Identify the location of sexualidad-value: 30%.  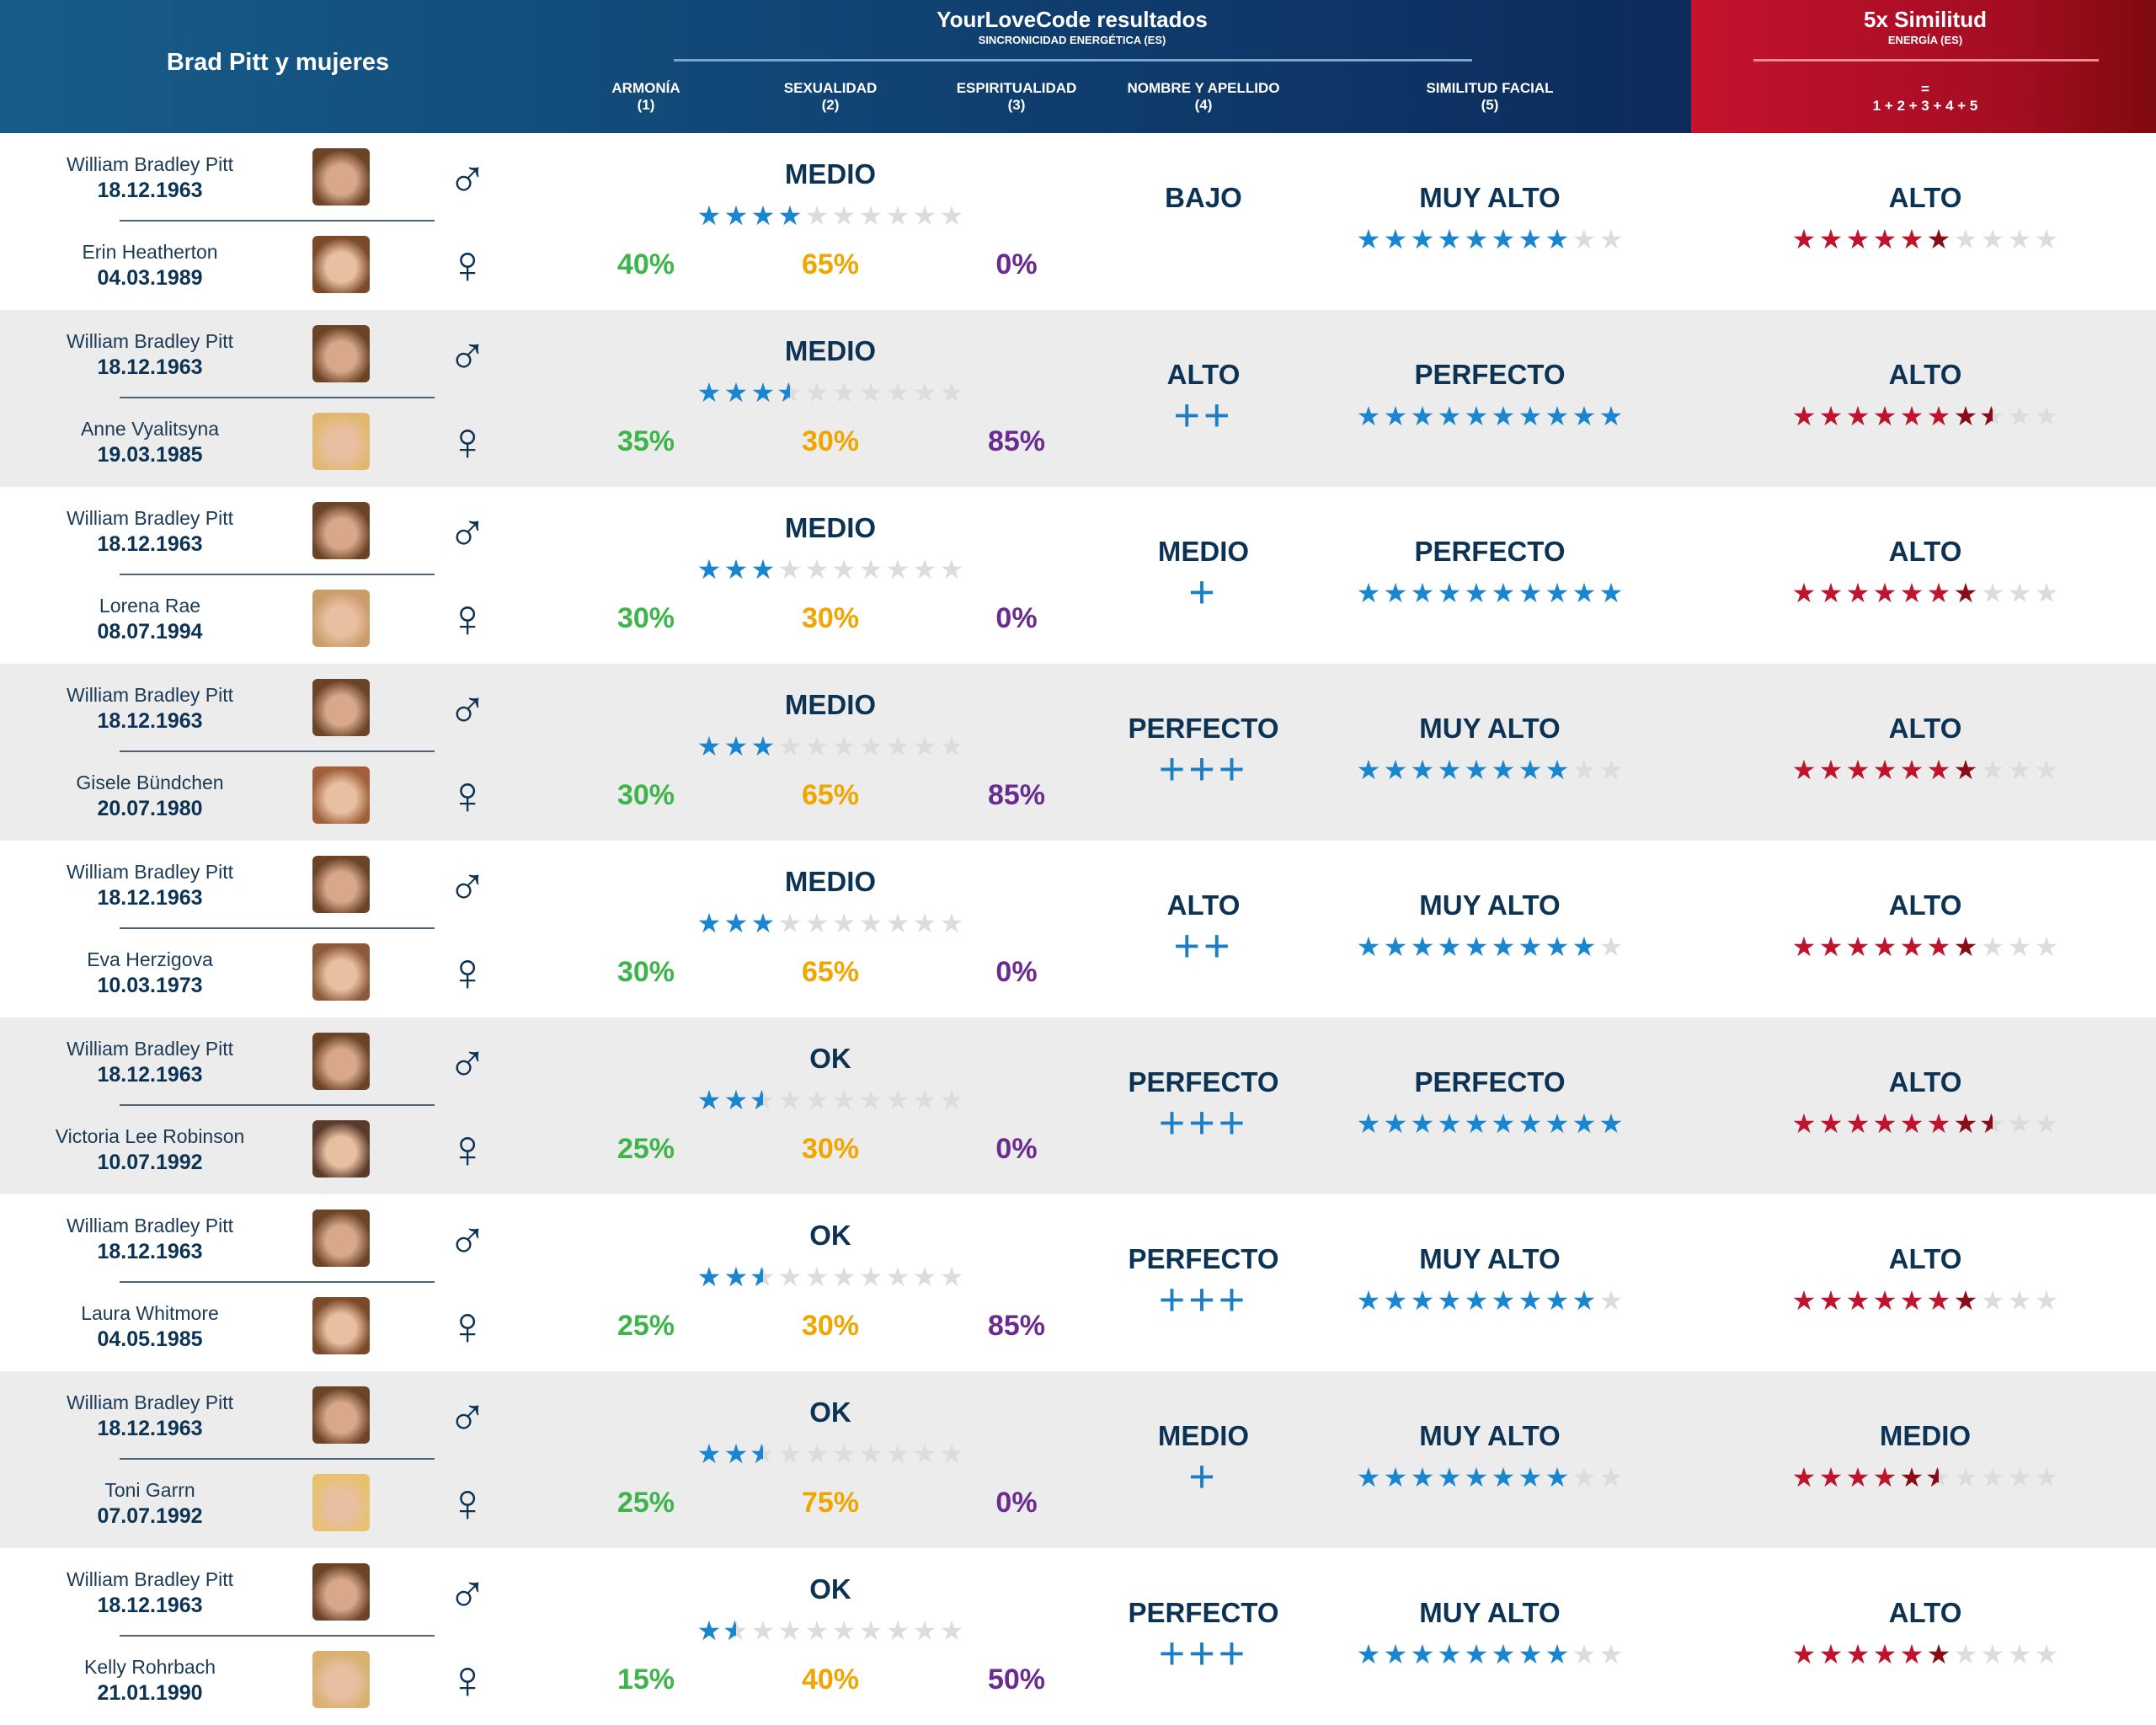
(830, 618).